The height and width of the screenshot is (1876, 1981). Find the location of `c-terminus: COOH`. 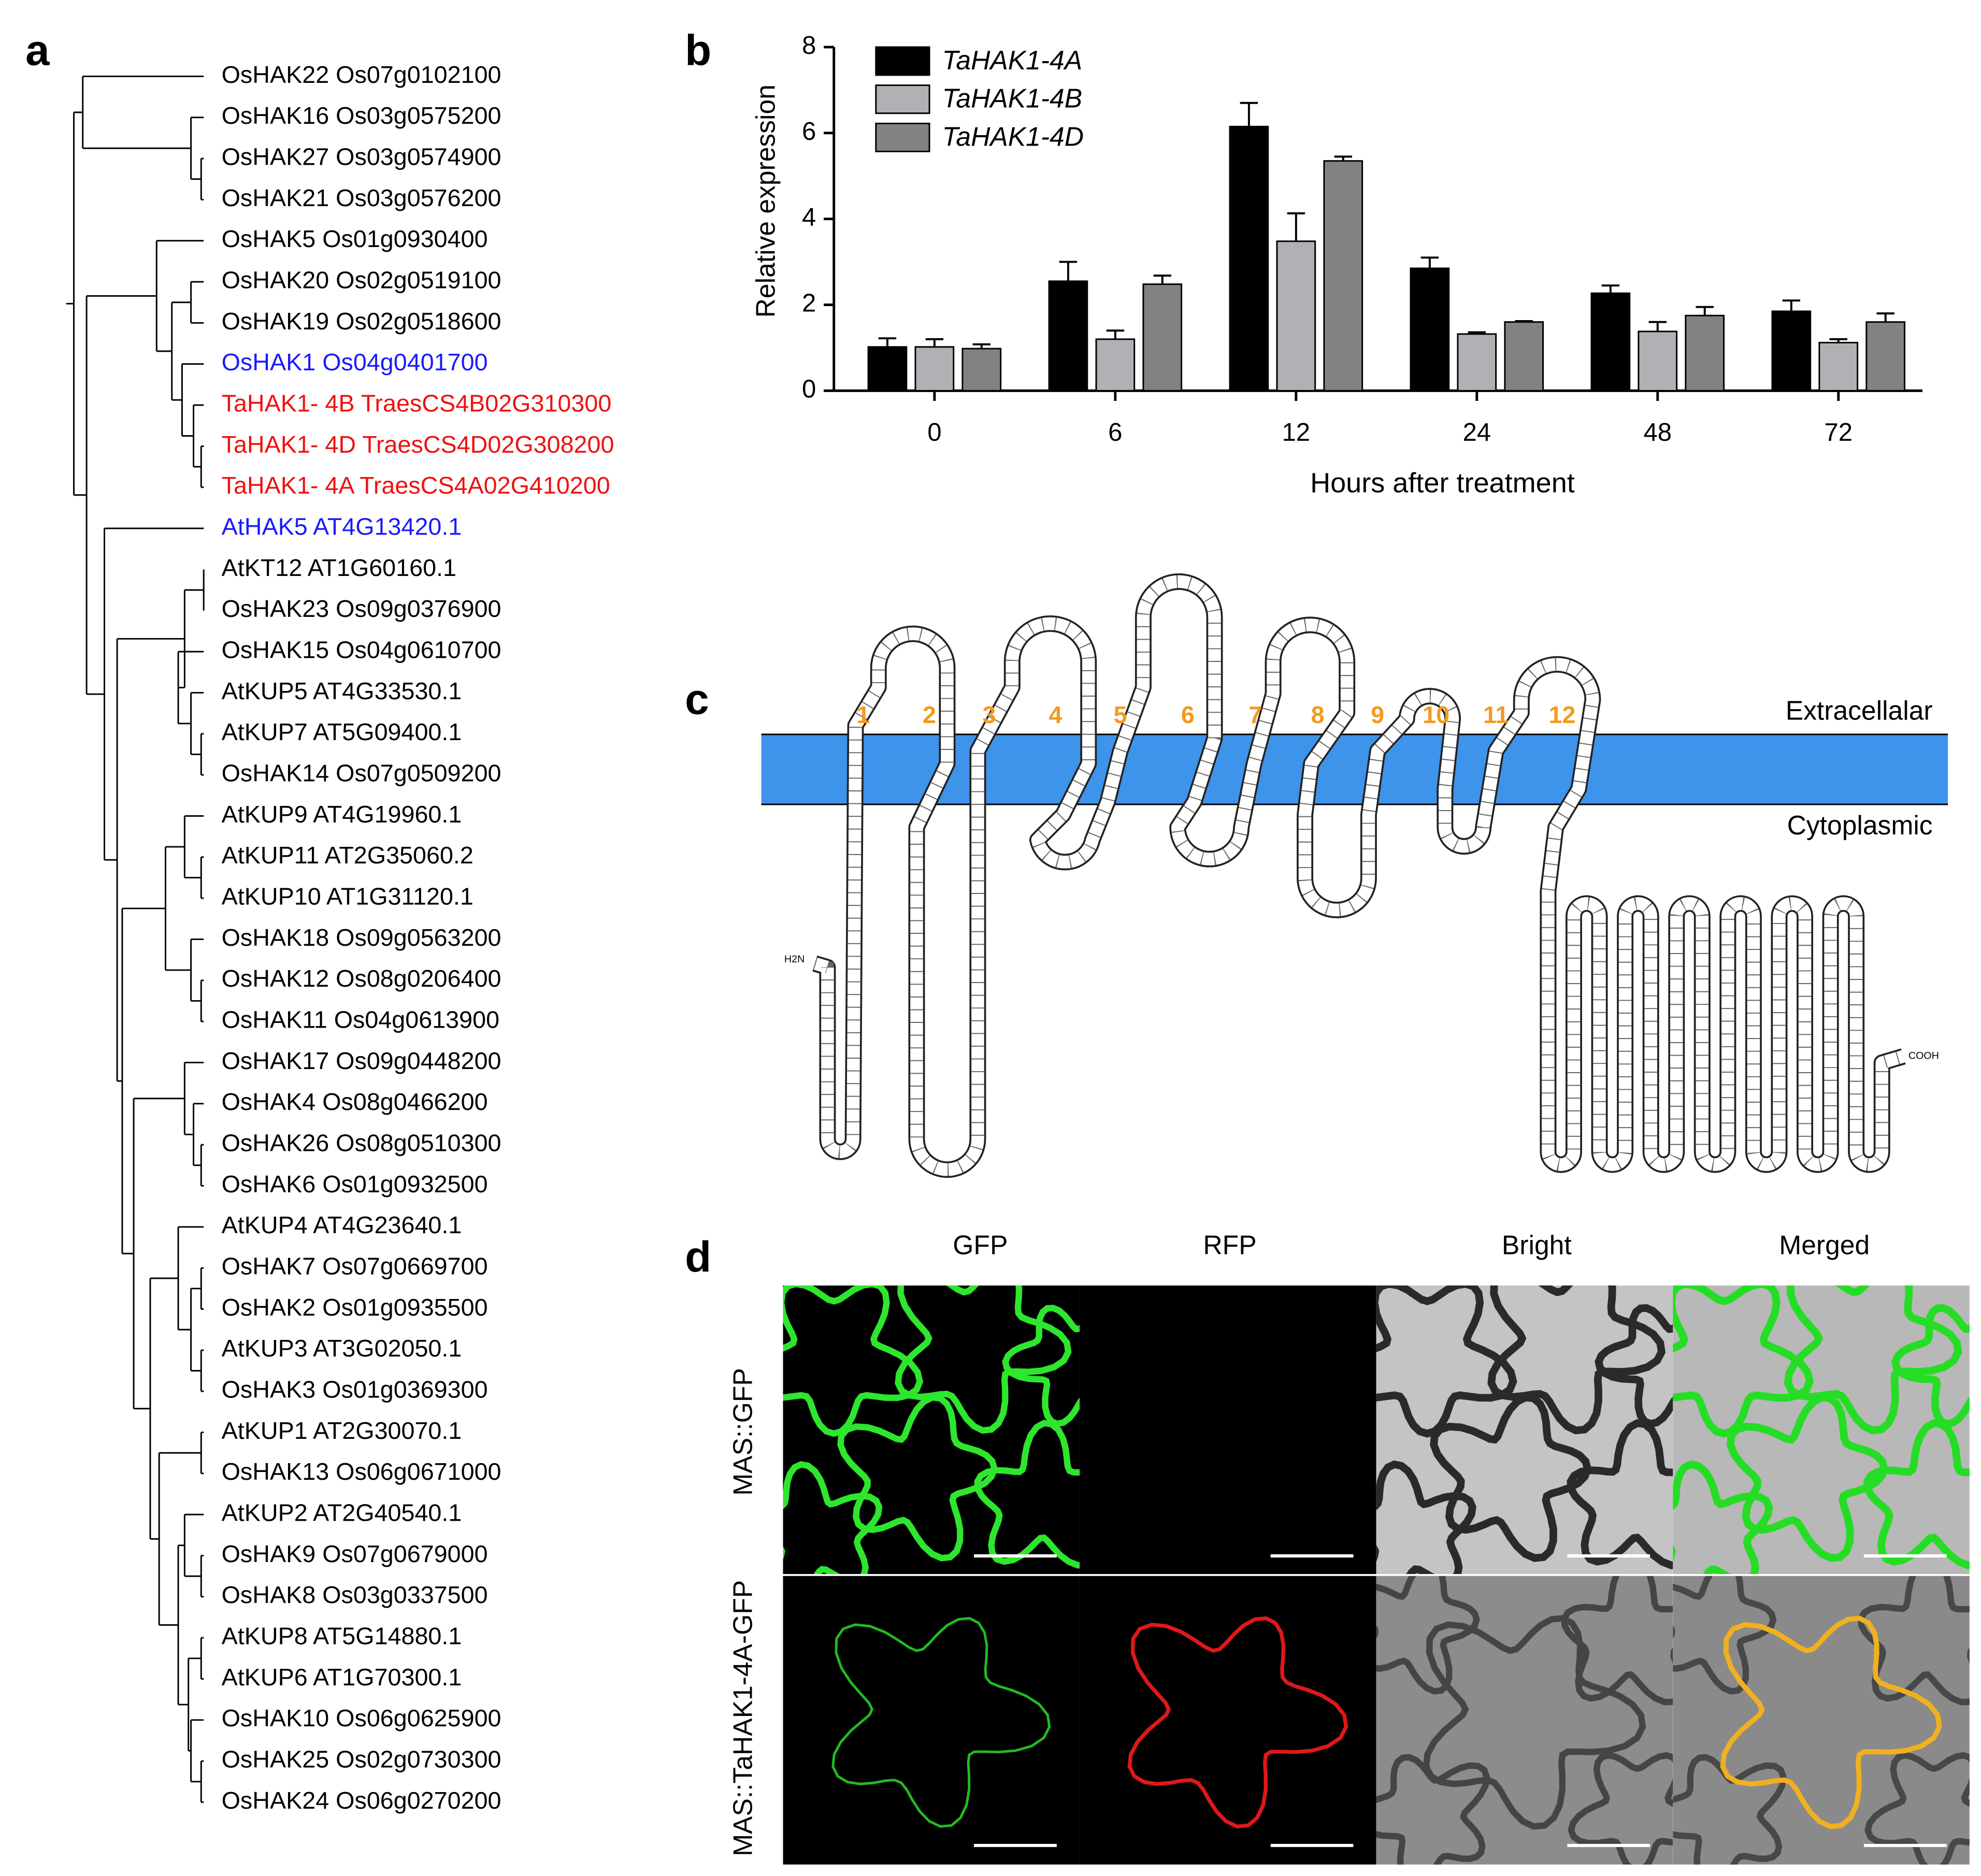

c-terminus: COOH is located at coordinates (1924, 1056).